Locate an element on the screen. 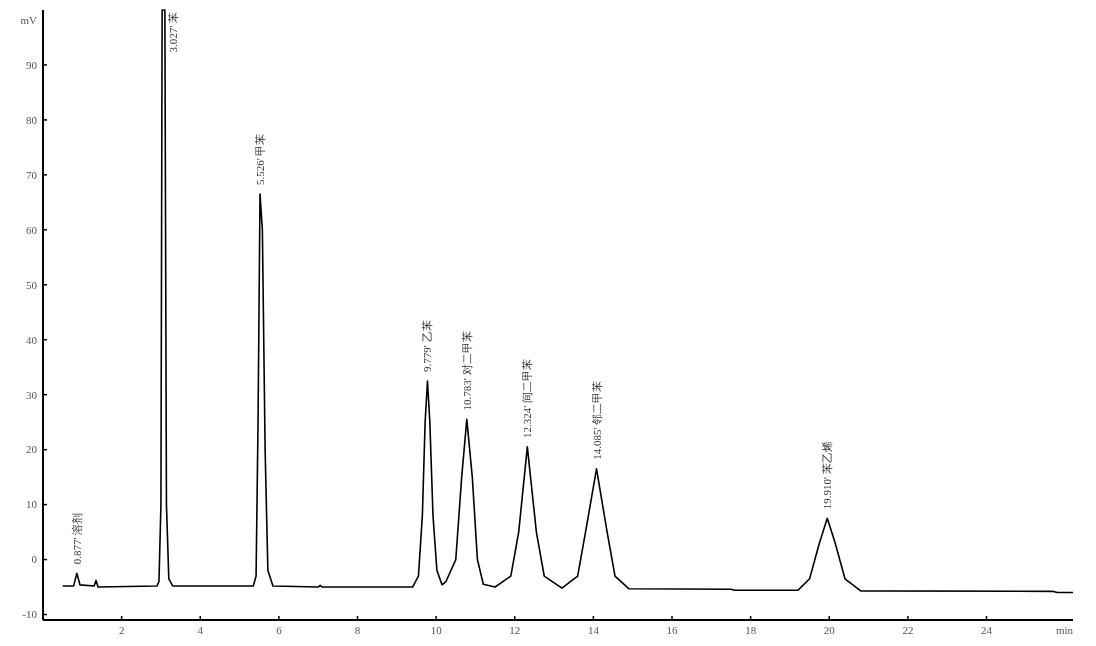 The height and width of the screenshot is (646, 1096). annotation: 14.085' 邻二甲苯 is located at coordinates (596, 420).